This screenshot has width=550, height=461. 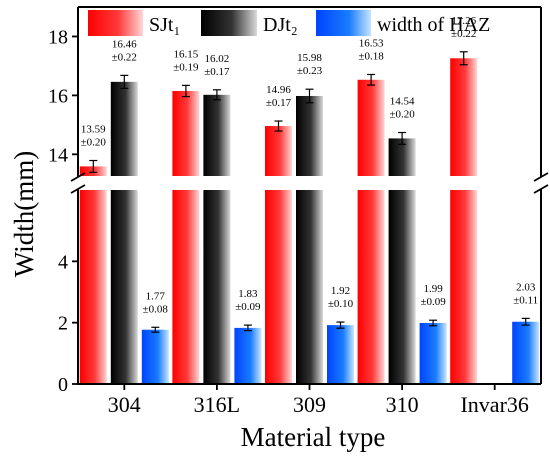 What do you see at coordinates (433, 25) in the screenshot?
I see `legend-label-2: width of HAZ` at bounding box center [433, 25].